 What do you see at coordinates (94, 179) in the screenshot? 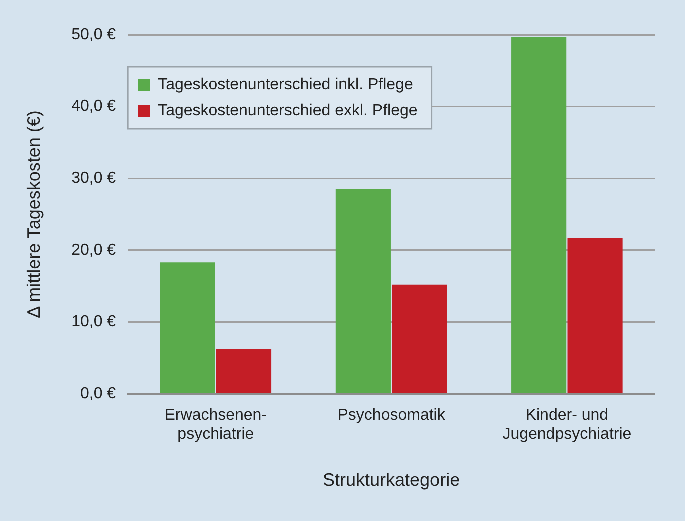
I see `y-tick-label: 30,0 €` at bounding box center [94, 179].